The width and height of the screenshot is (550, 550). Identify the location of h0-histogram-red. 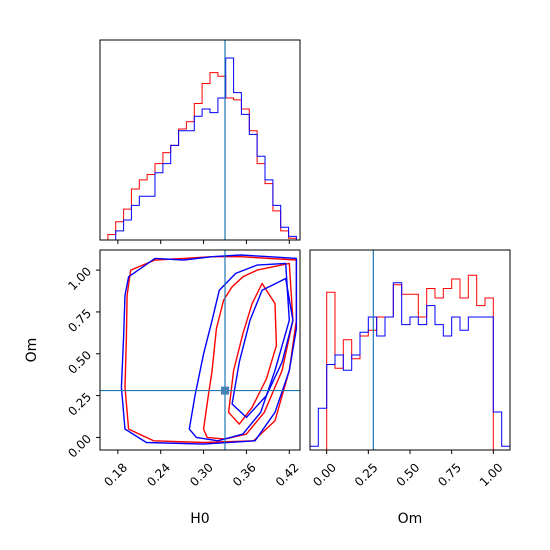
(198, 156).